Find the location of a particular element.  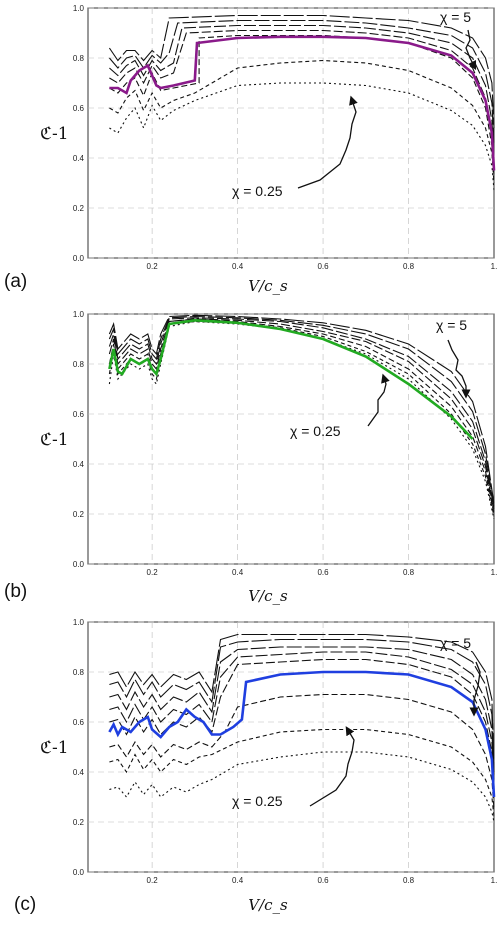

panel-label: (b) is located at coordinates (15, 591).